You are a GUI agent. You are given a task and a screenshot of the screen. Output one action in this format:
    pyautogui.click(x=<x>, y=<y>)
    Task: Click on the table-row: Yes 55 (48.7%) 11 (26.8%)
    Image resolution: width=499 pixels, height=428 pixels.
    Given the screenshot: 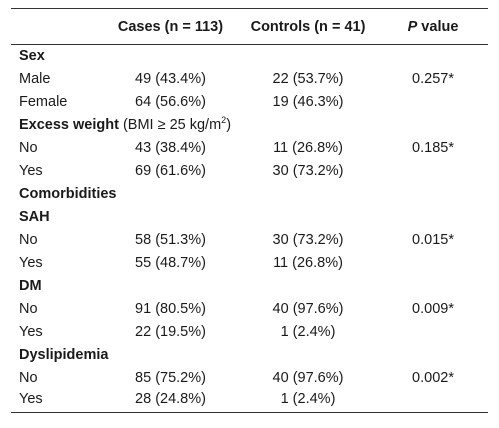 What is the action you would take?
    pyautogui.click(x=249, y=263)
    